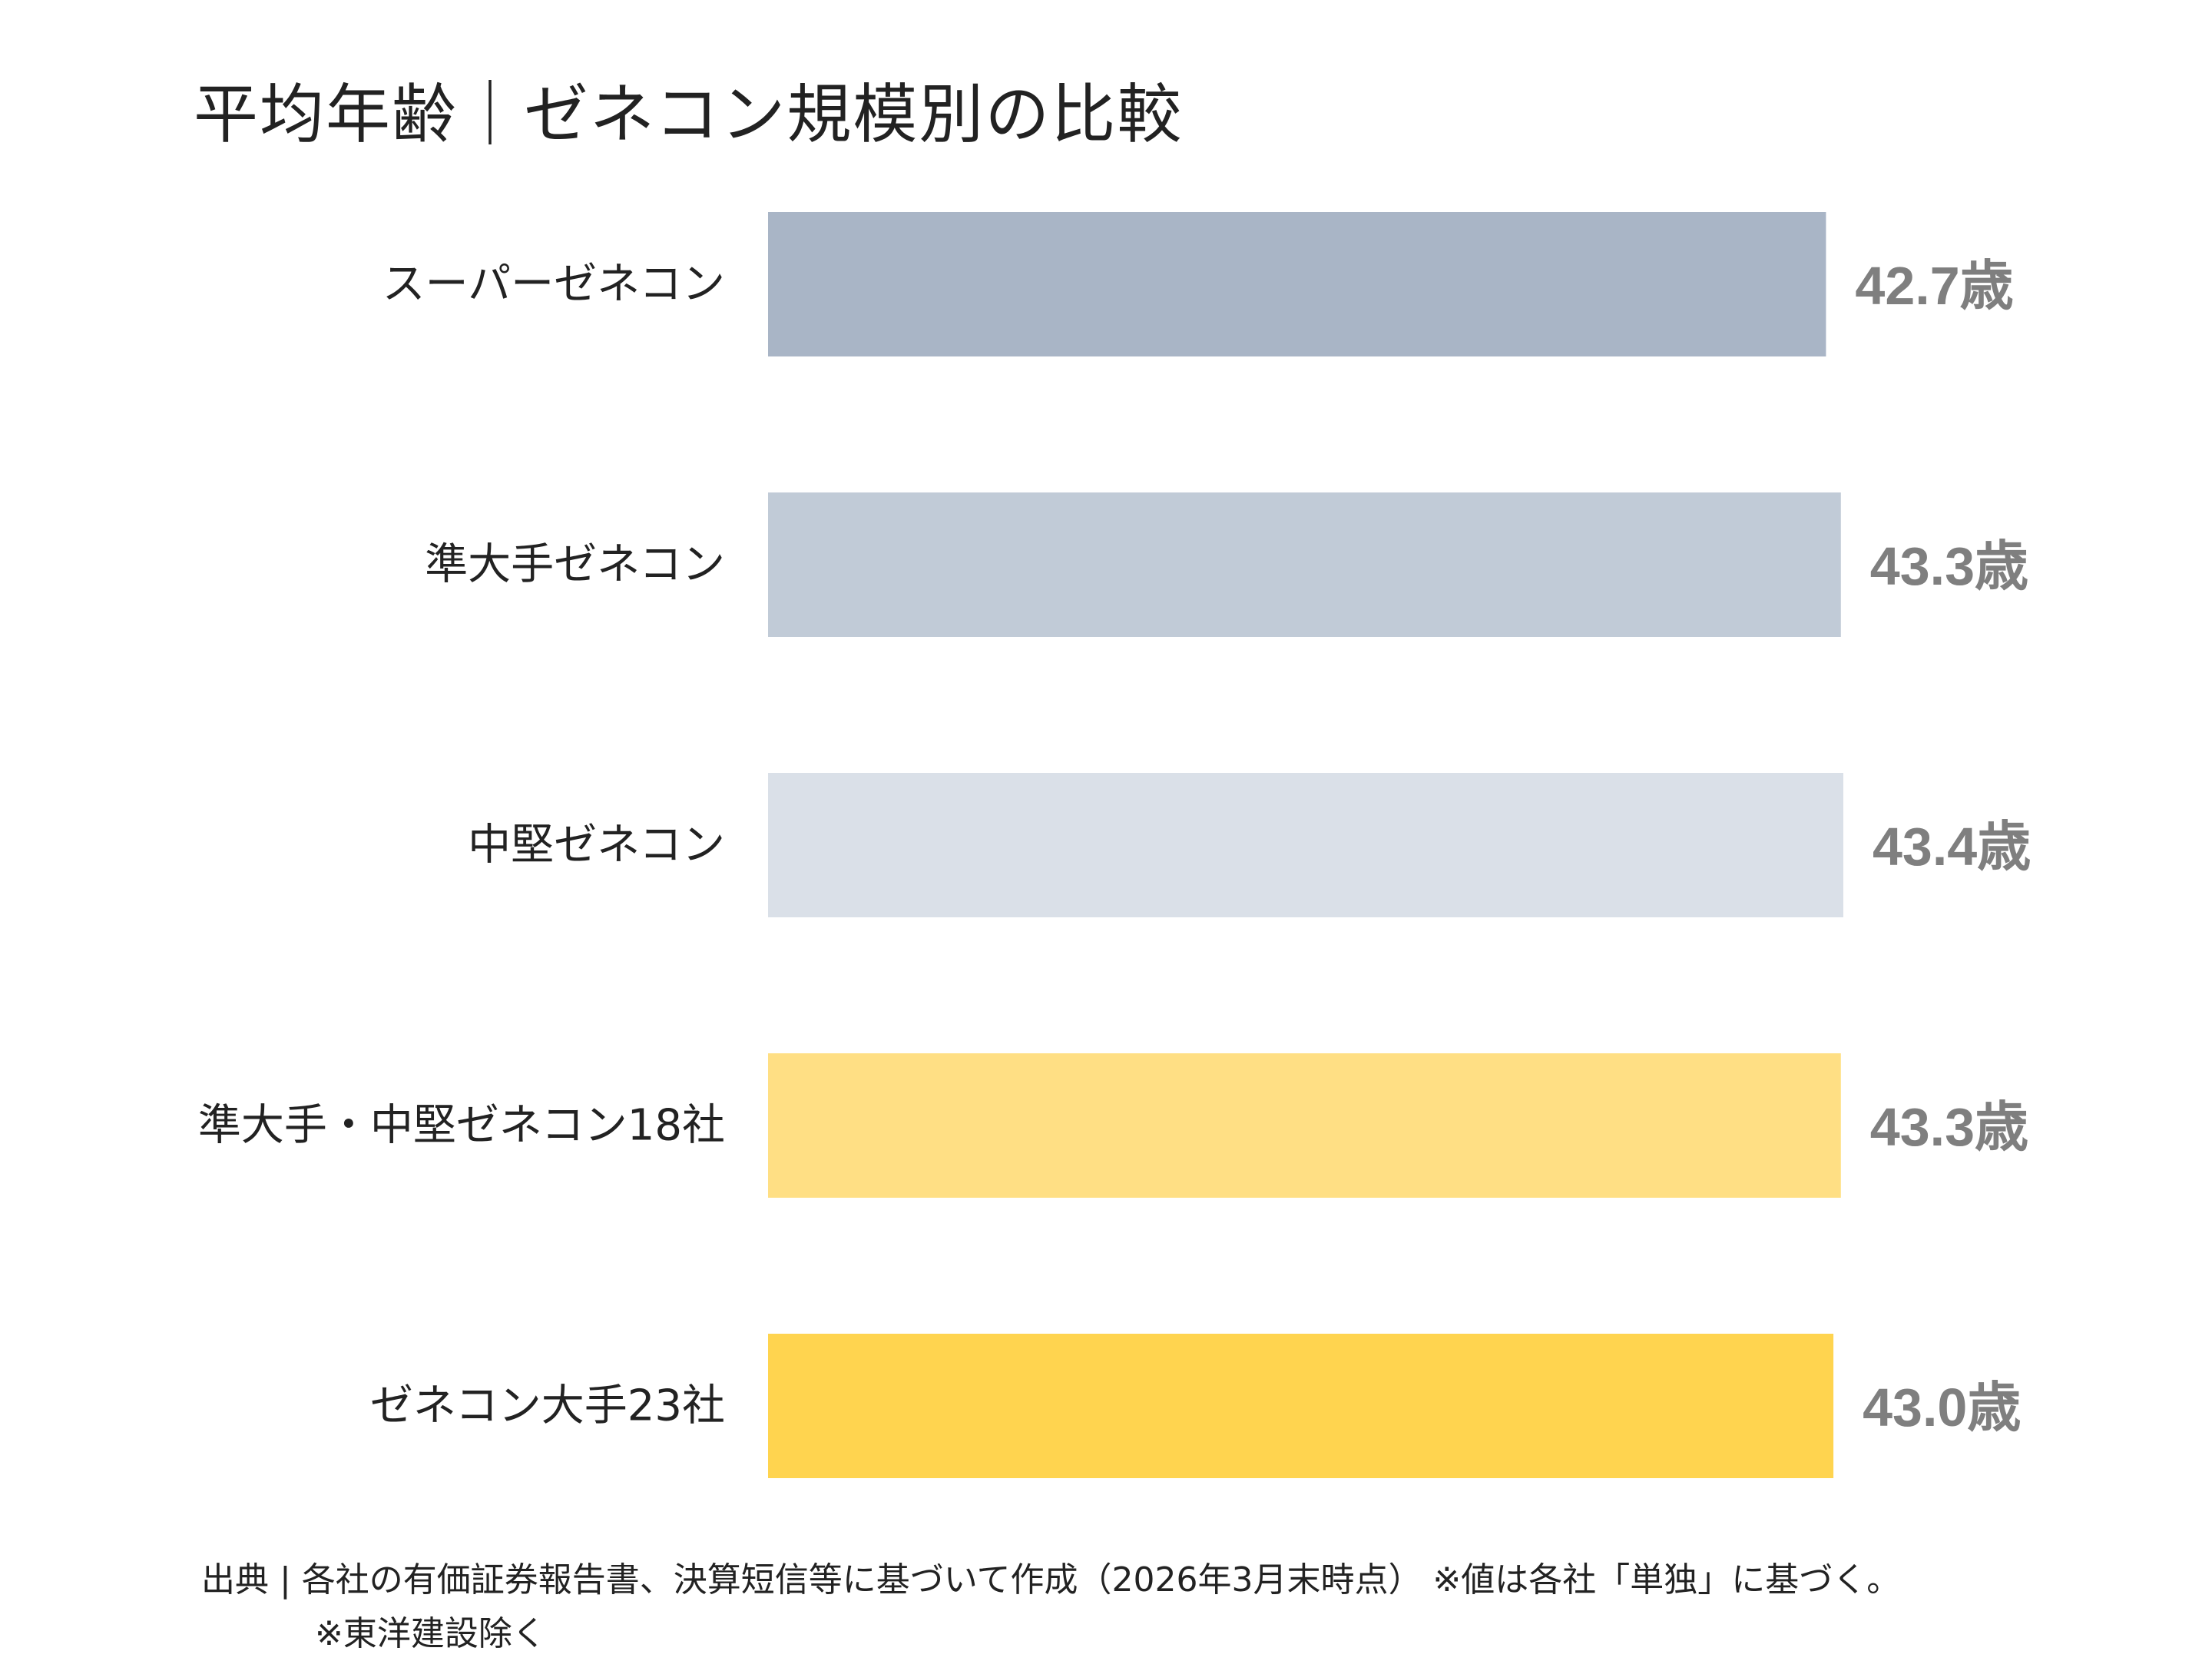 Image resolution: width=2212 pixels, height=1661 pixels. What do you see at coordinates (548, 1406) in the screenshot?
I see `category-label-5: ゼネコン大手23社` at bounding box center [548, 1406].